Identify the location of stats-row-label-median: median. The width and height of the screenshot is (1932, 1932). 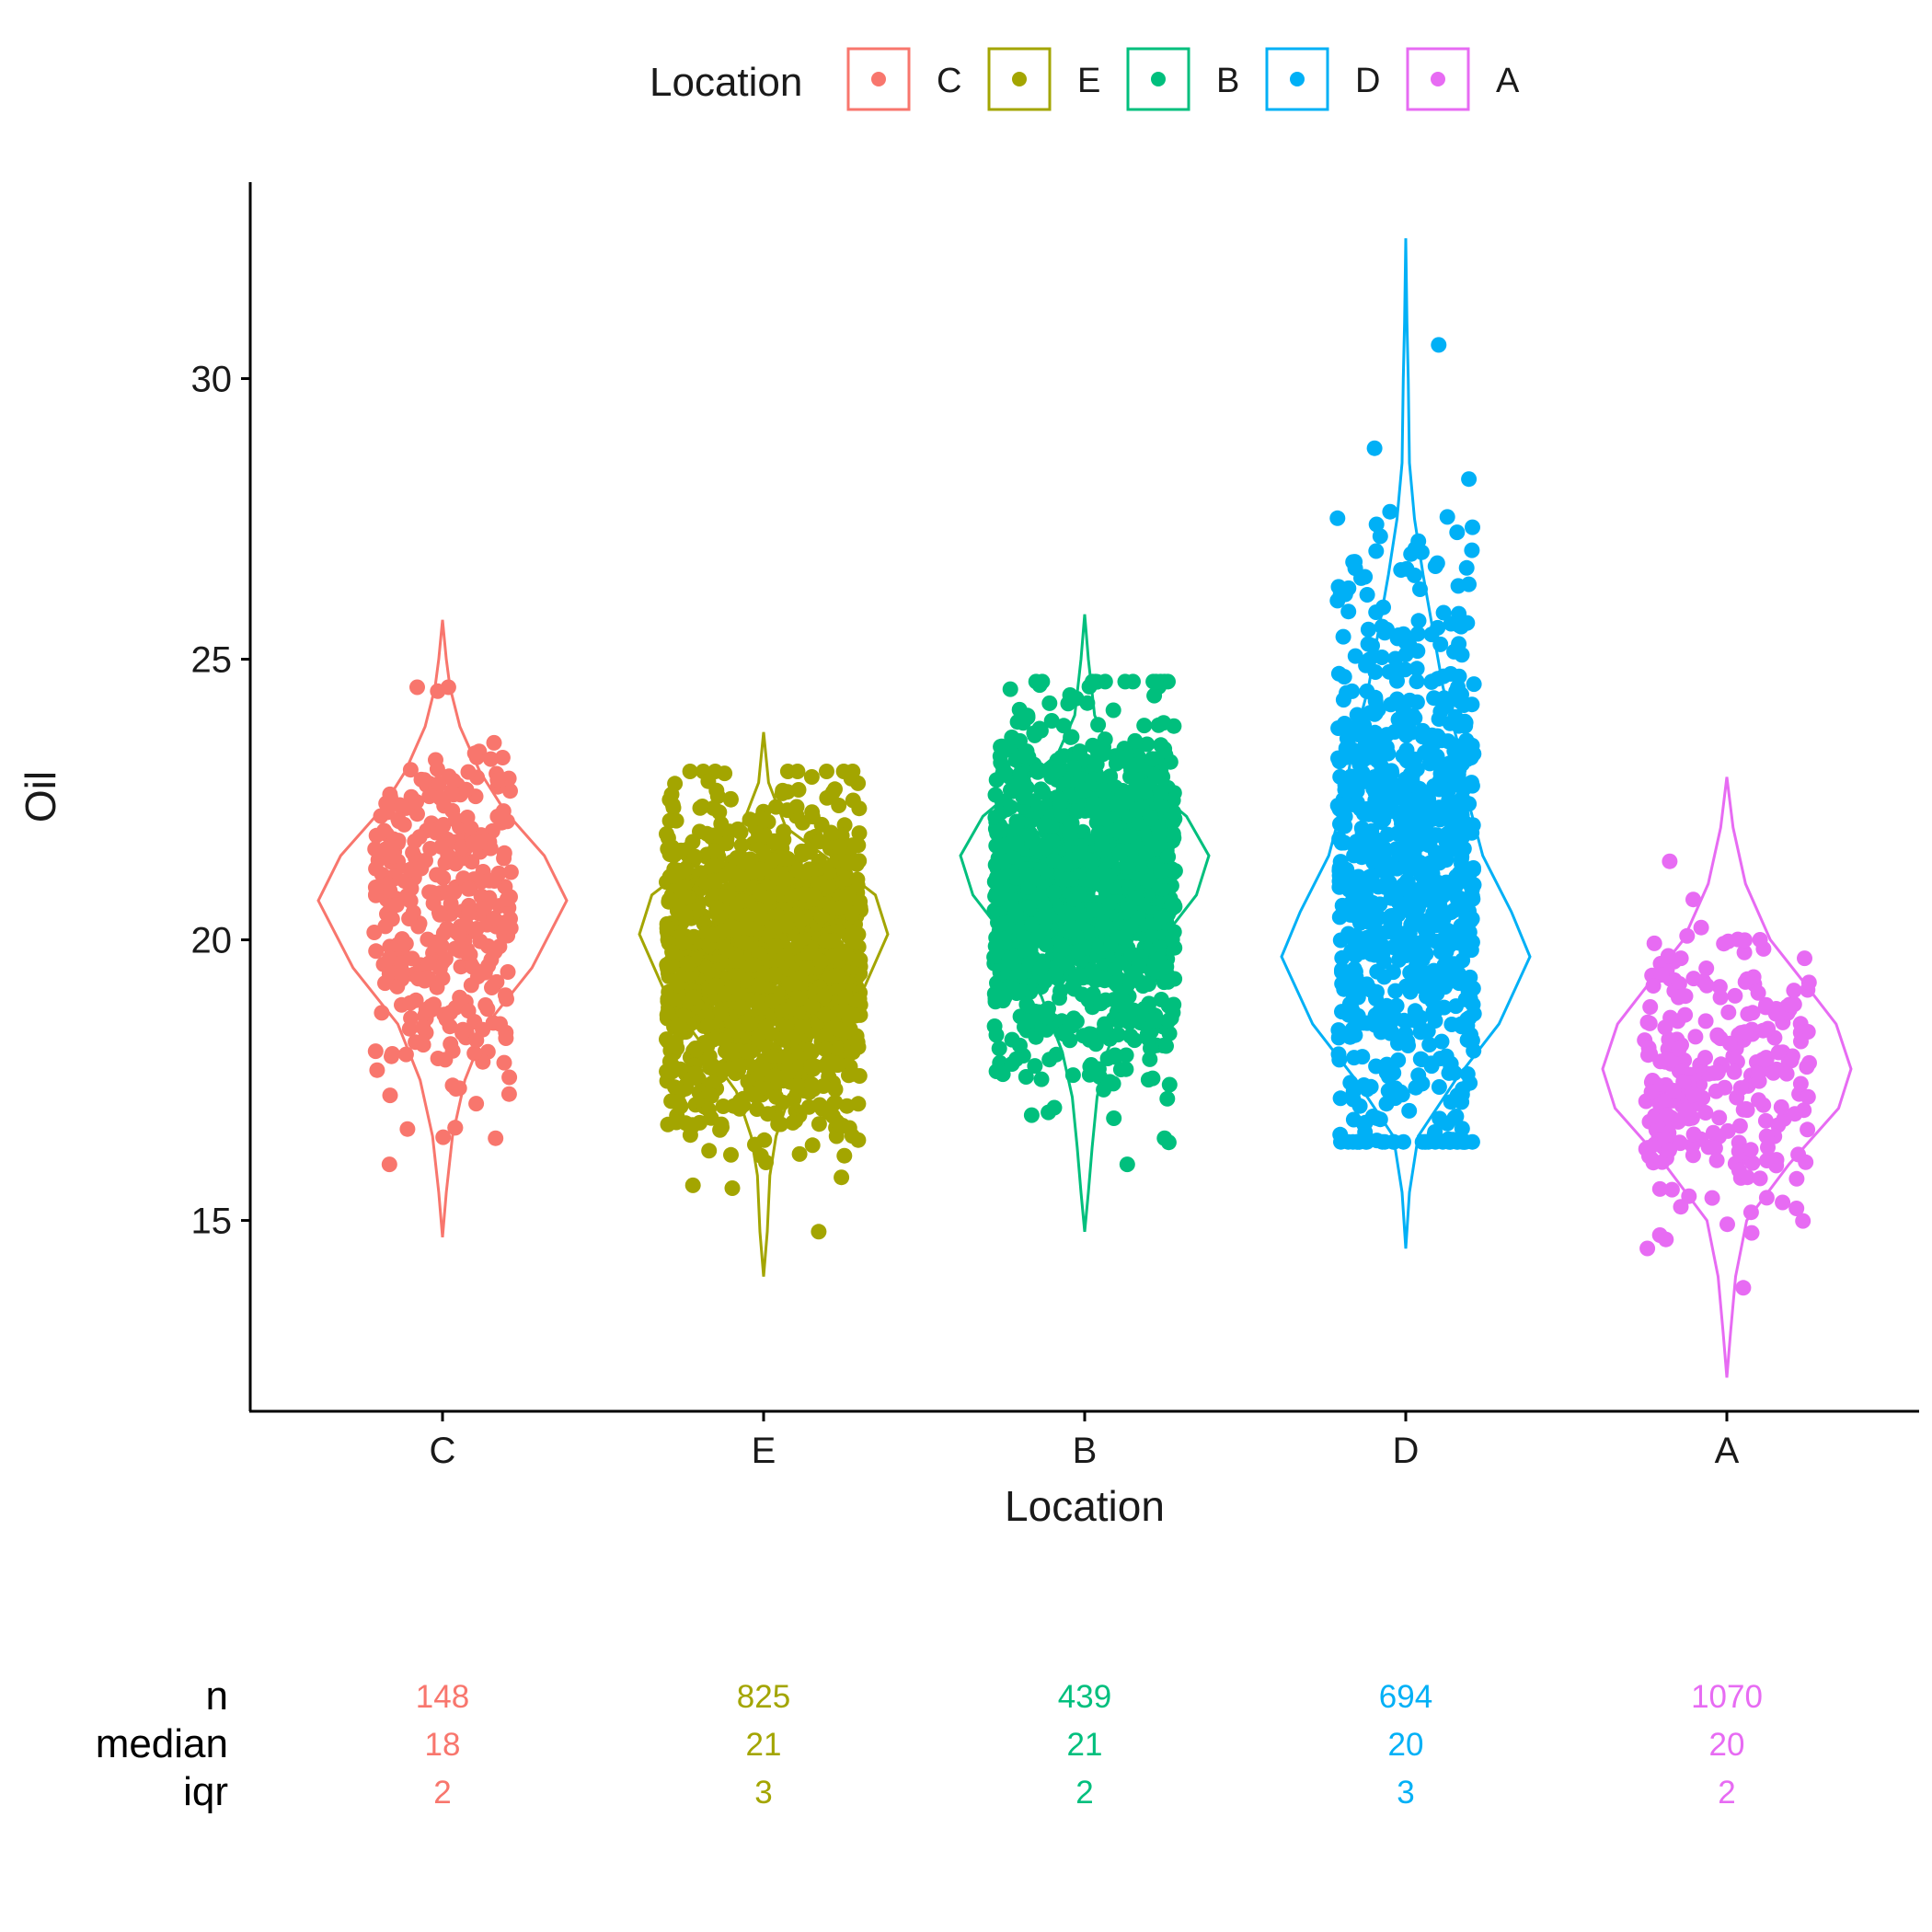
(162, 1743).